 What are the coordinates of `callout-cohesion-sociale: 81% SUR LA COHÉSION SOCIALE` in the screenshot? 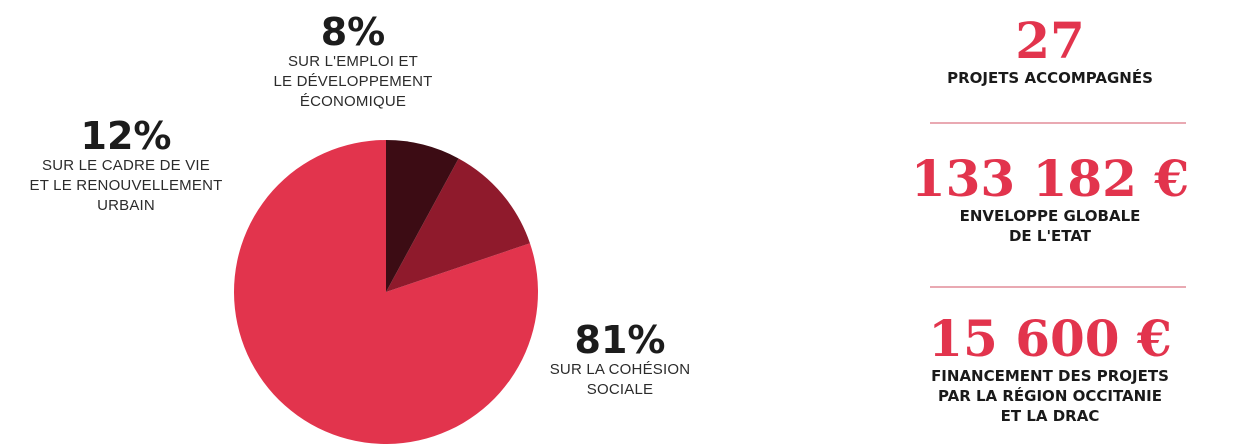 It's located at (620, 360).